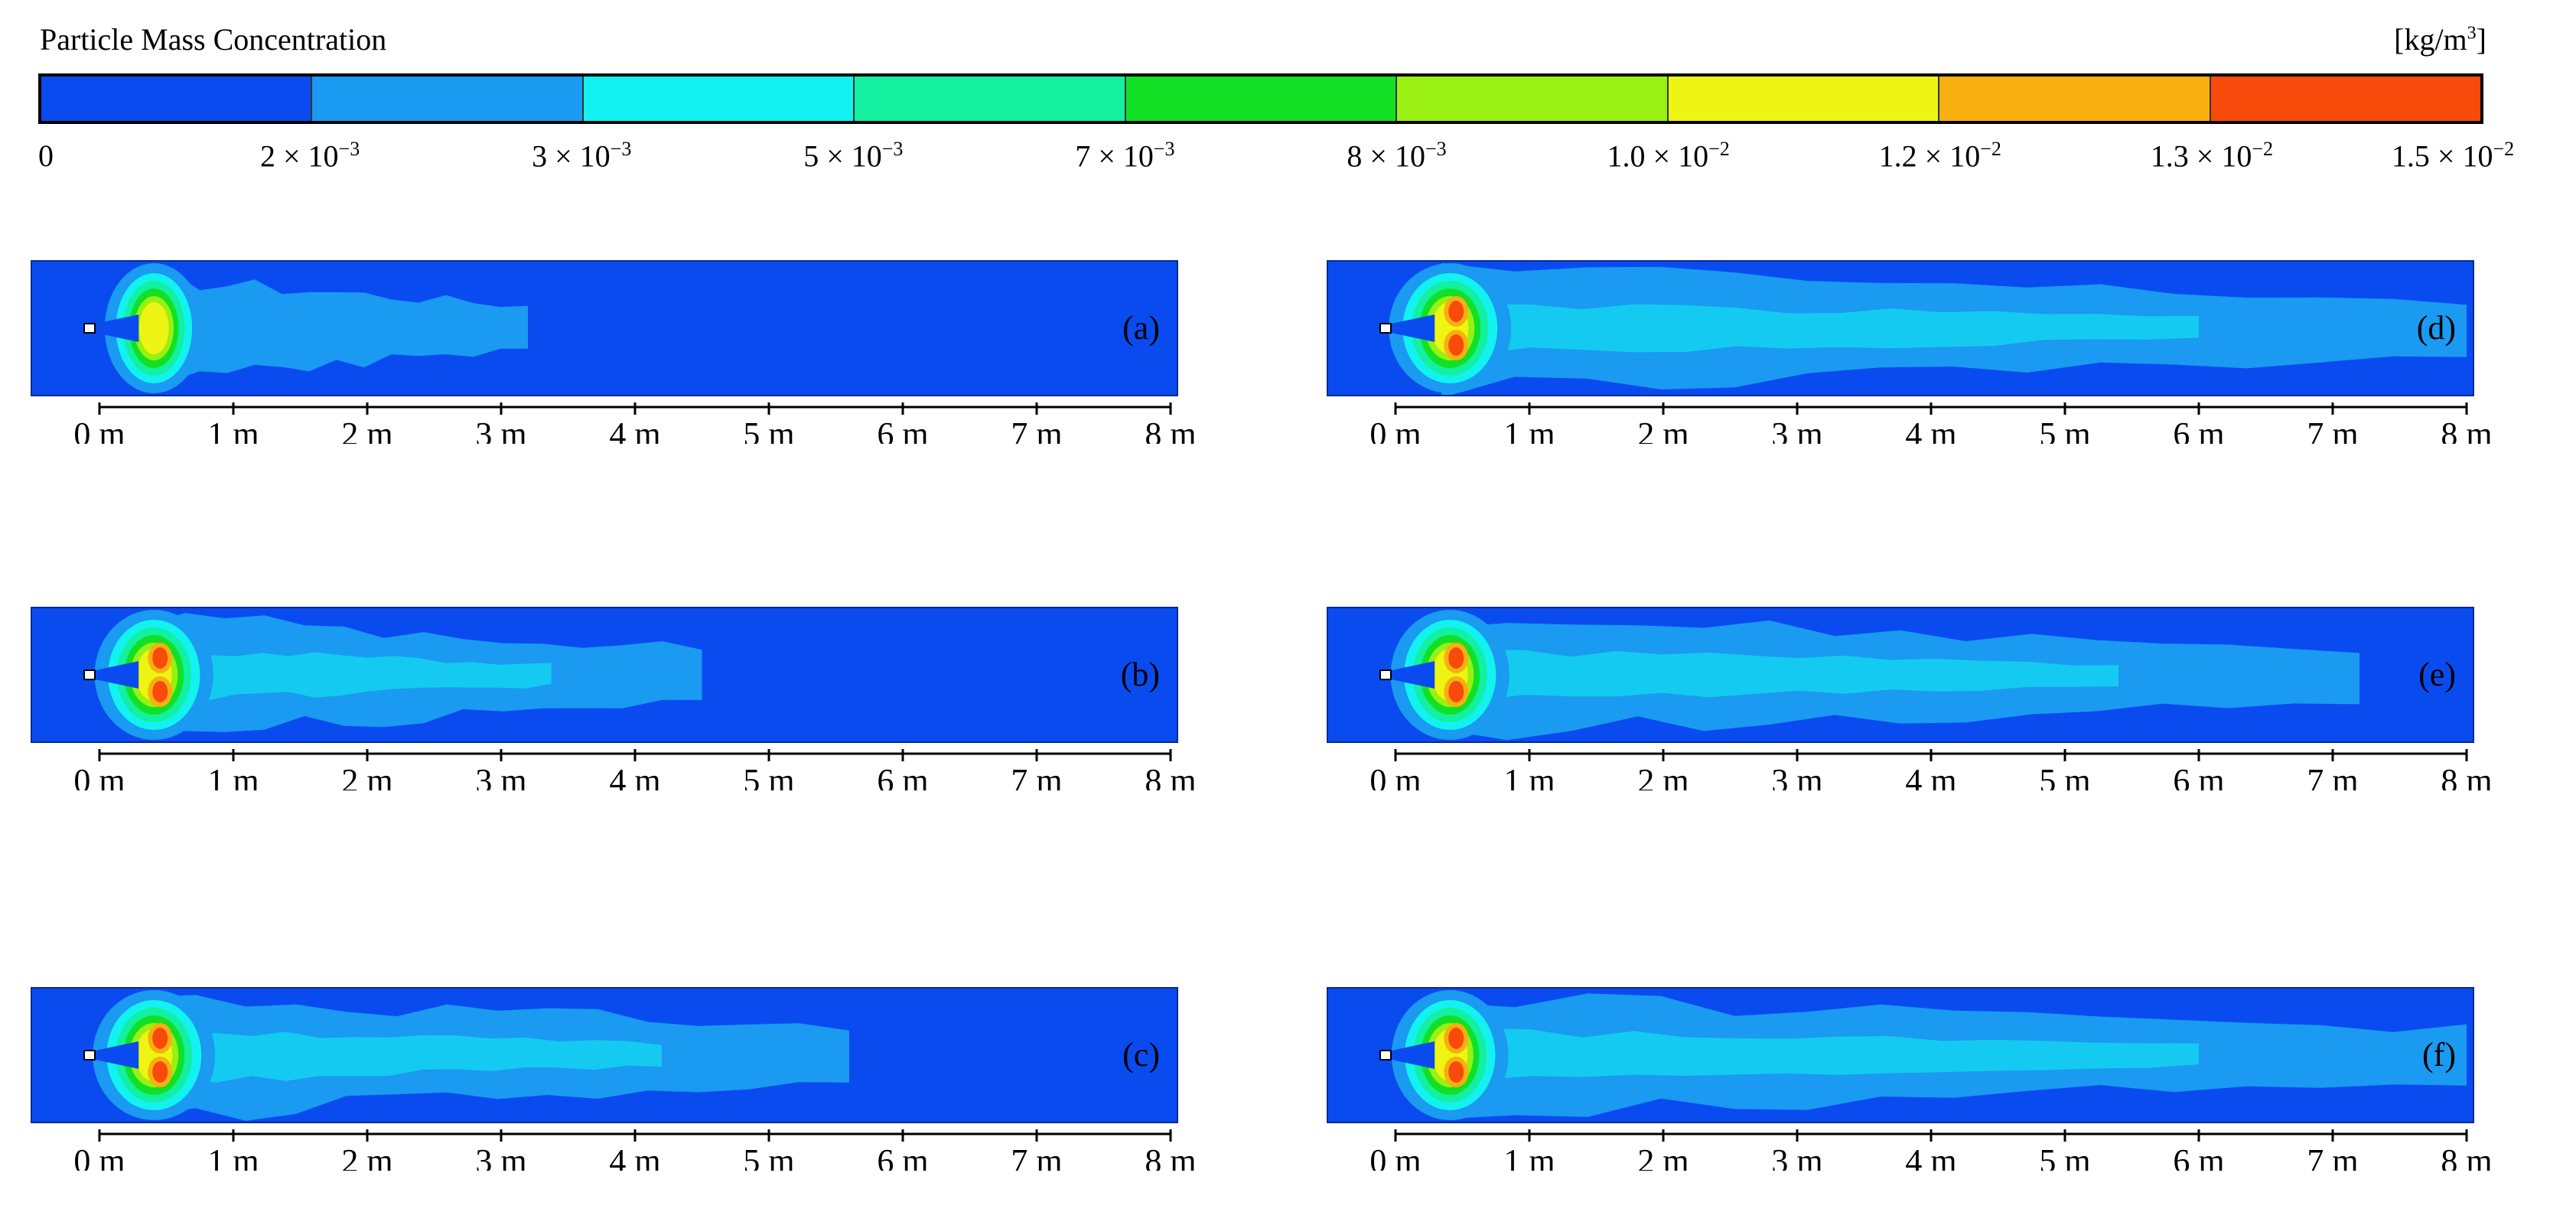  I want to click on legend-tick-mantissa: 5 × 10, so click(843, 156).